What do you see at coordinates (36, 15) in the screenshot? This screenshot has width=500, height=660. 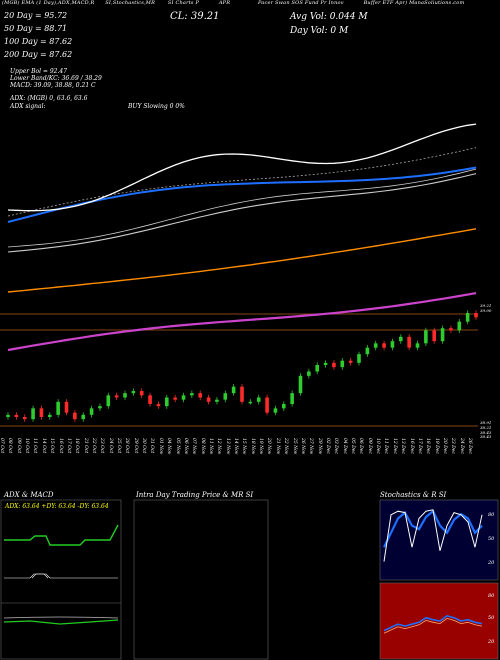 I see `ema20-legend: 20 Day = 95.72` at bounding box center [36, 15].